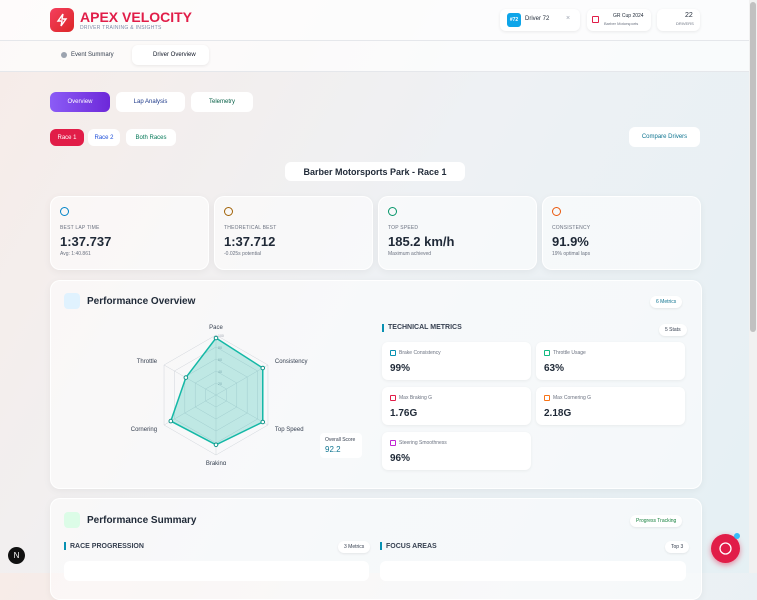 The height and width of the screenshot is (600, 757). Describe the element at coordinates (425, 327) in the screenshot. I see `technical-title: TECHNICAL METRICS` at that location.